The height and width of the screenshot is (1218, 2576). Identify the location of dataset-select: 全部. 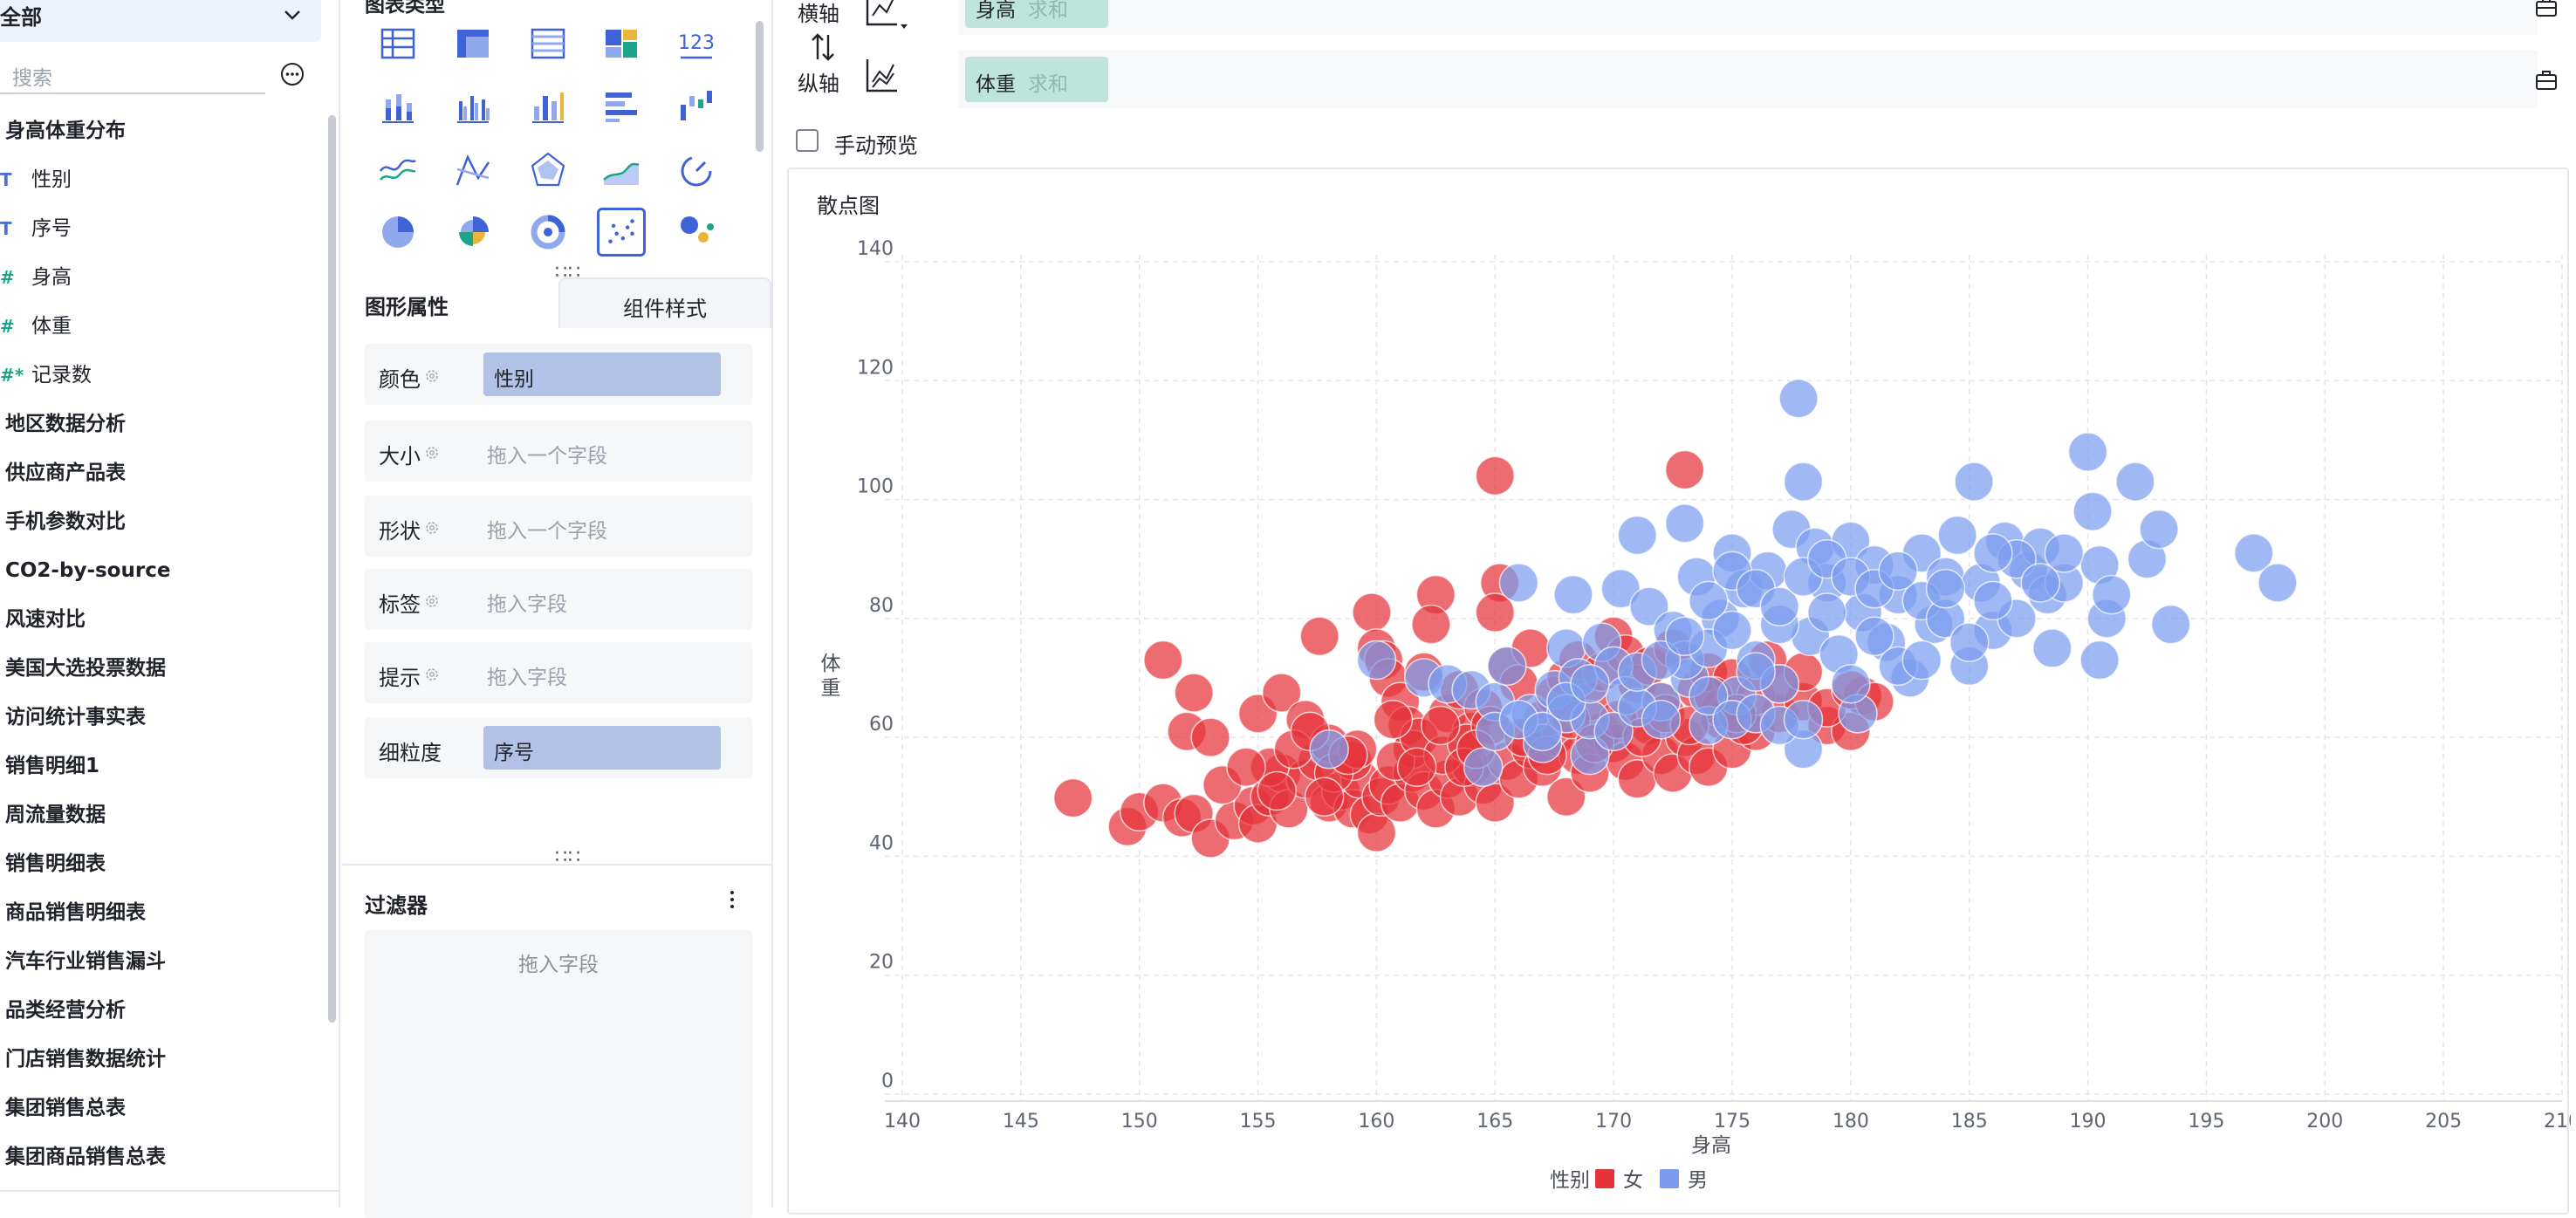
(161, 21).